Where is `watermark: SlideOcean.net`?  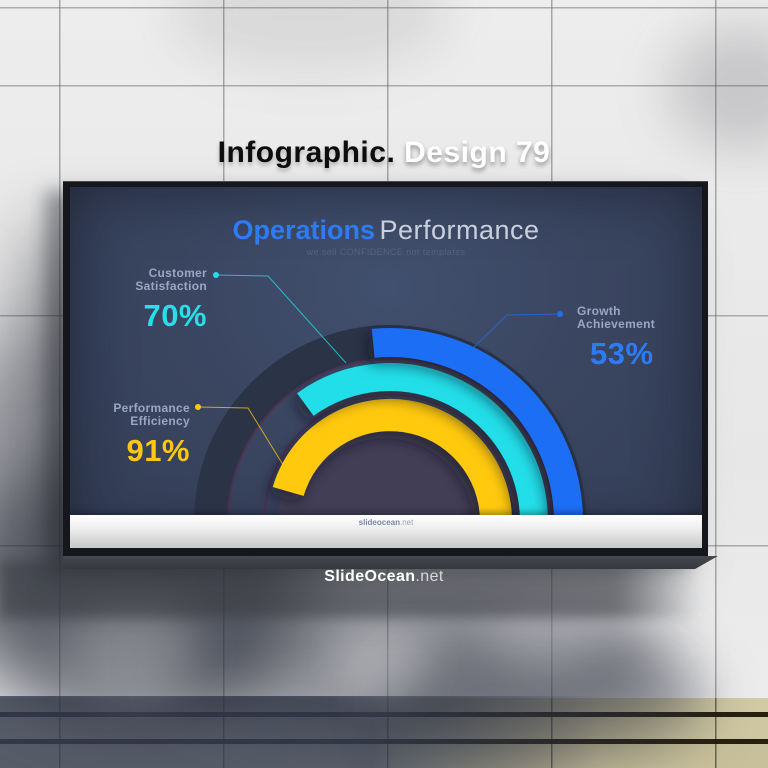 watermark: SlideOcean.net is located at coordinates (384, 577).